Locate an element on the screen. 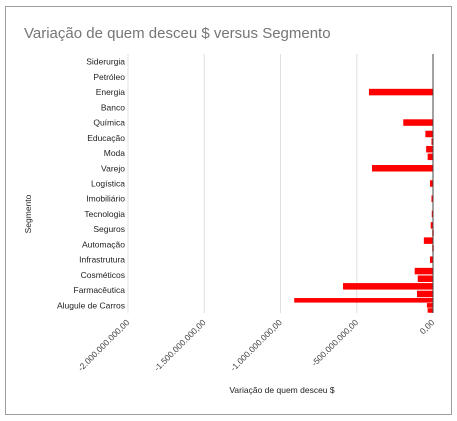 This screenshot has width=457, height=421. category-label: Alugule de Carros is located at coordinates (91, 305).